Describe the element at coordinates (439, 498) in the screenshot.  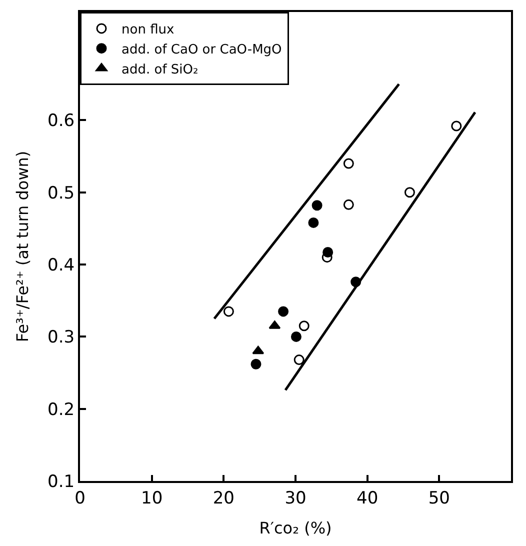
I see `x-tick-label: 50` at that location.